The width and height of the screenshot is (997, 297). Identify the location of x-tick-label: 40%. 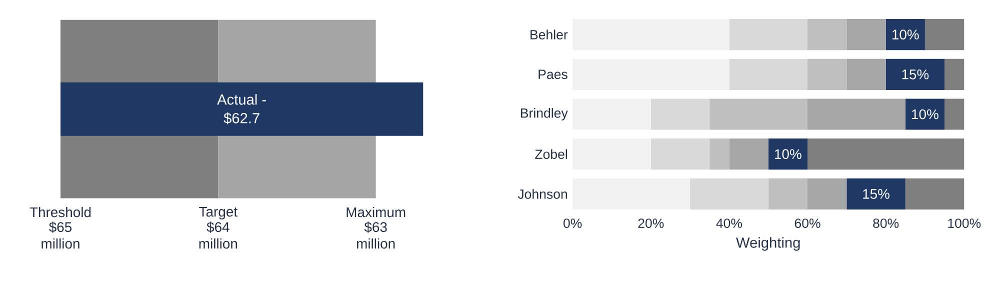
(729, 223).